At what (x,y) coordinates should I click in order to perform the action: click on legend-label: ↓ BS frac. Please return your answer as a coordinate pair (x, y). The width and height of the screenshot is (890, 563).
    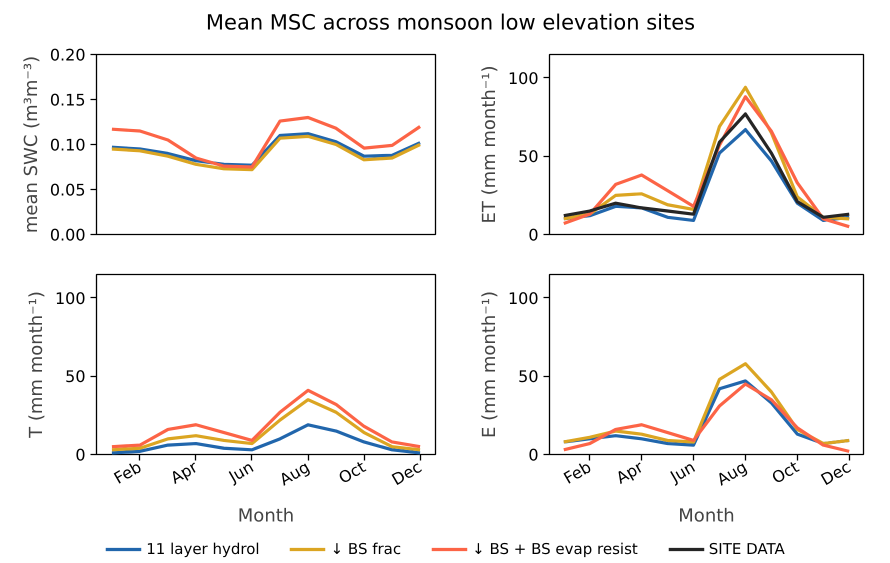
    Looking at the image, I should click on (366, 549).